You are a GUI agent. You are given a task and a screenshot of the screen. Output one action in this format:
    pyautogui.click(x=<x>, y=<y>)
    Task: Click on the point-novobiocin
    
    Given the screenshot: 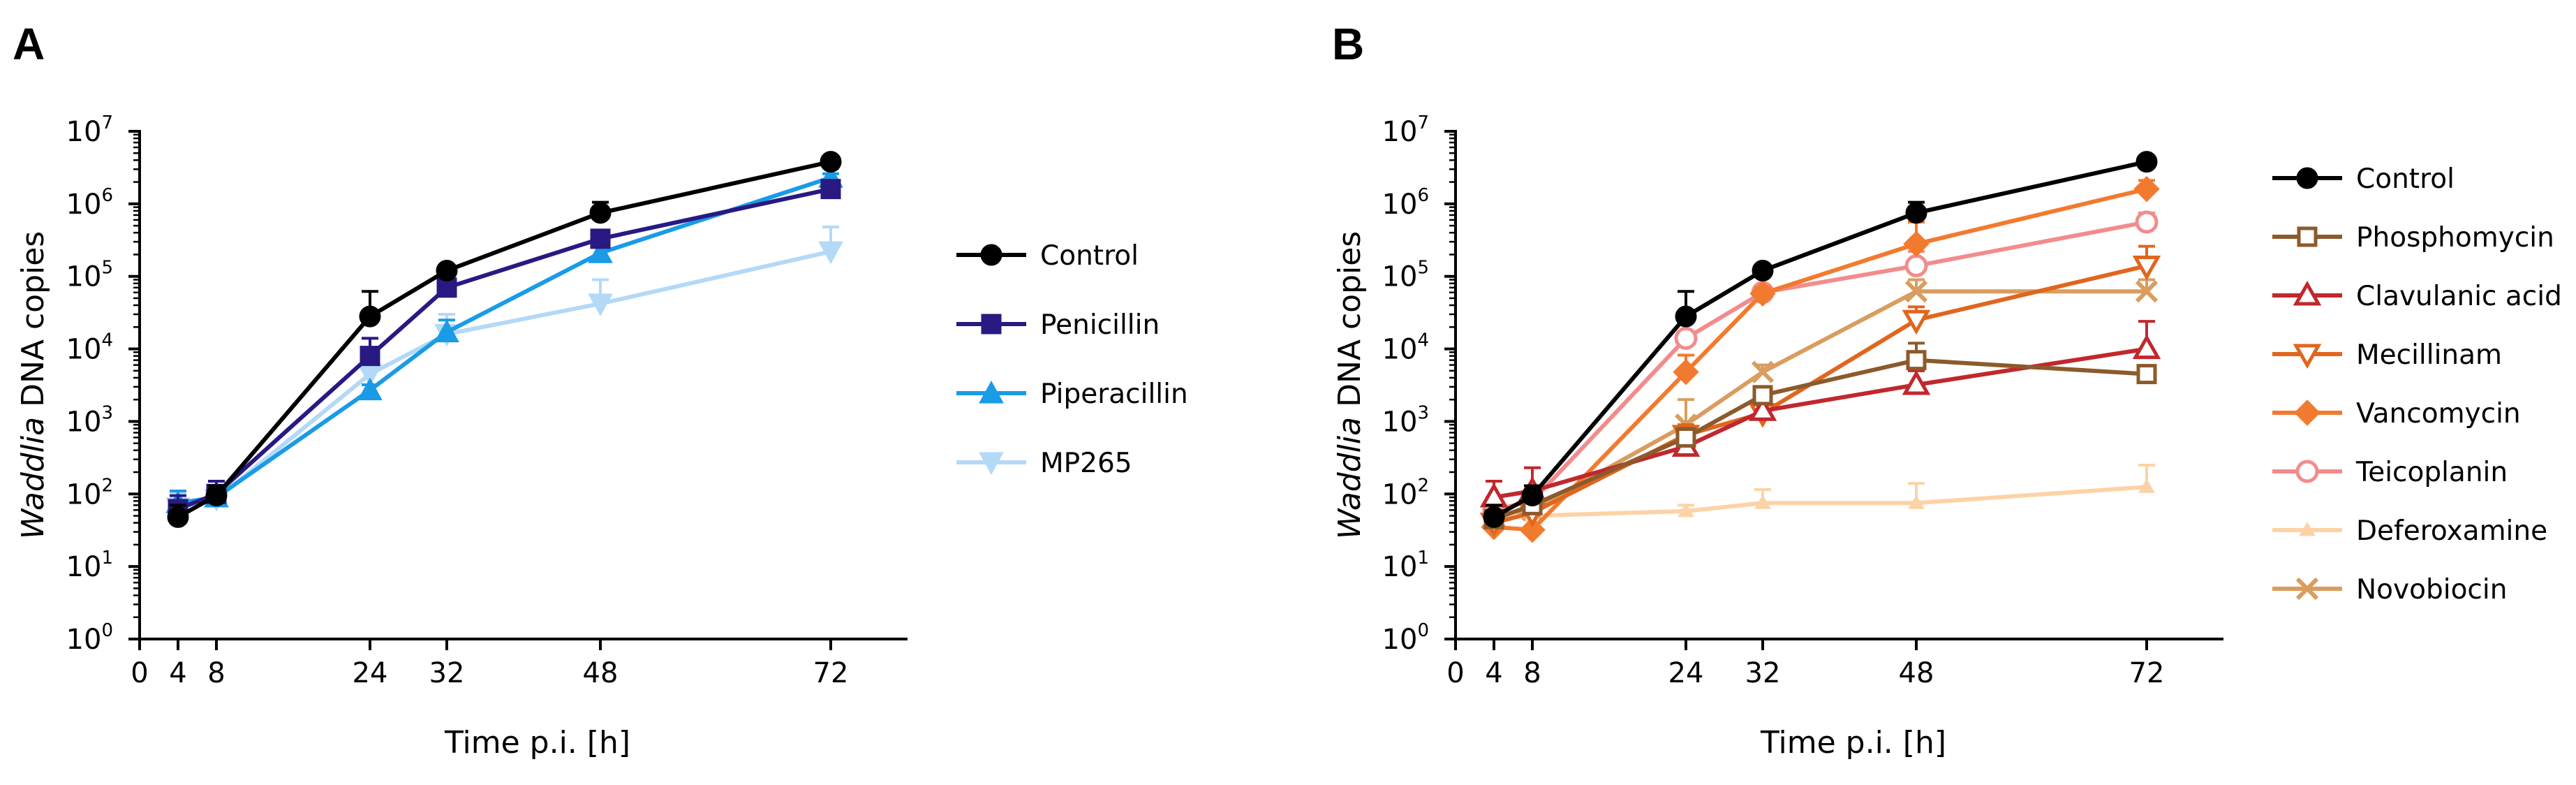 What is the action you would take?
    pyautogui.click(x=2147, y=291)
    